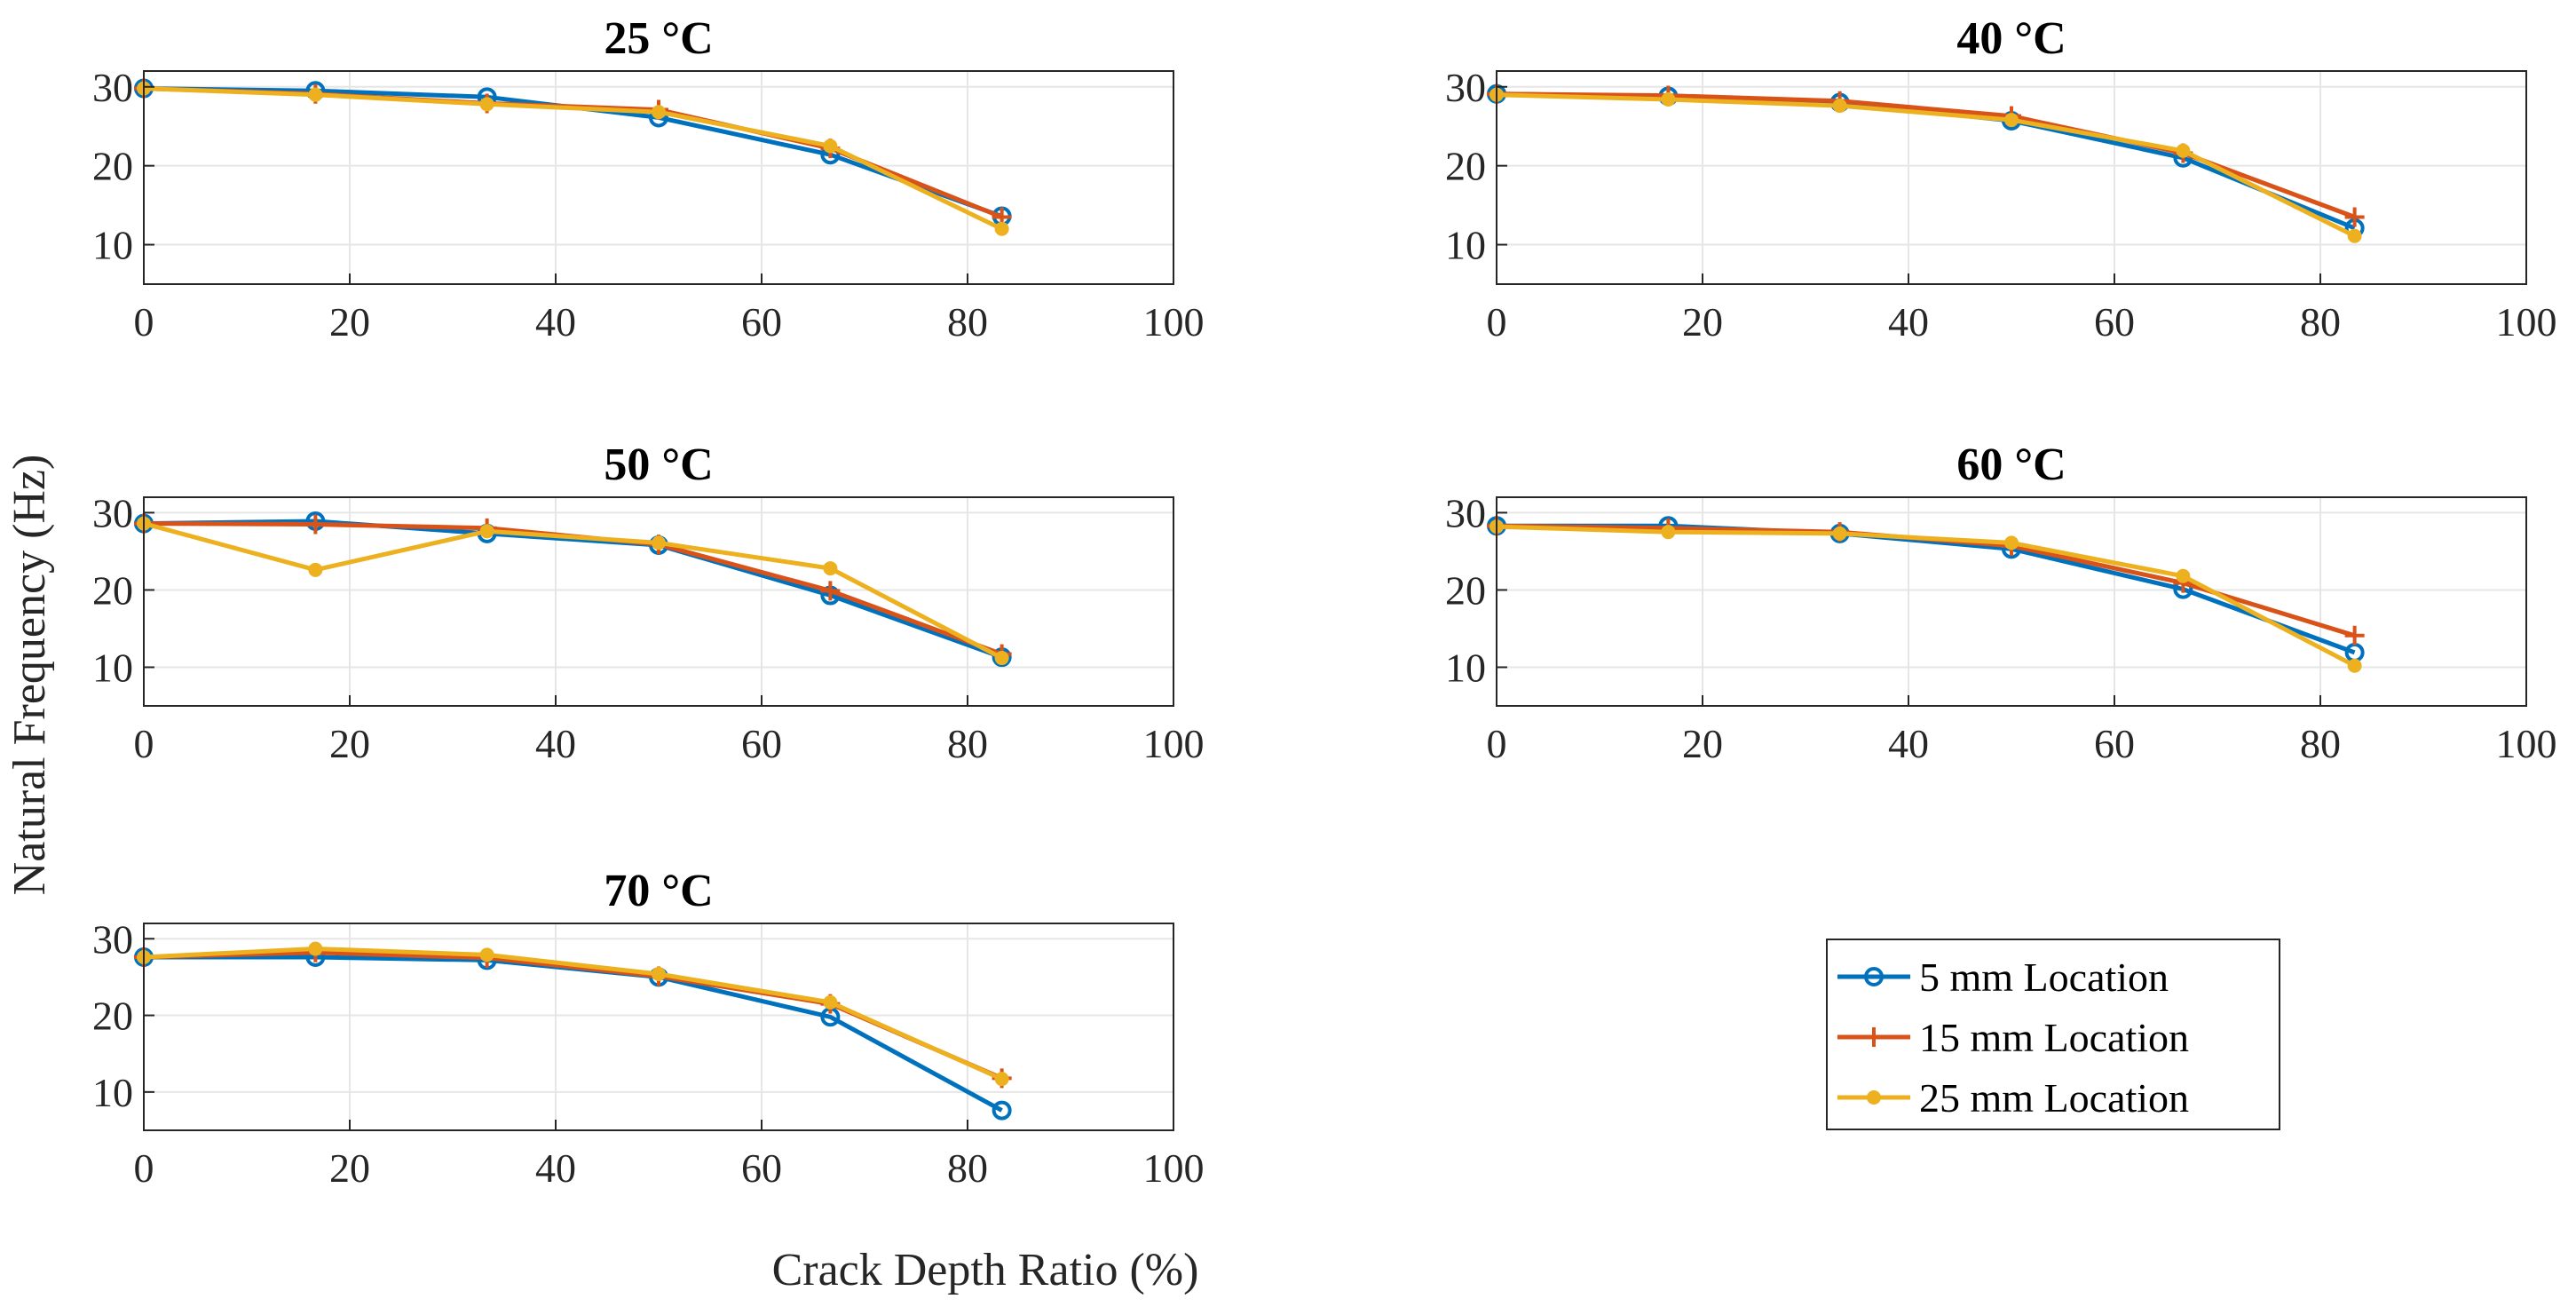 This screenshot has height=1307, width=2576. Describe the element at coordinates (1874, 1098) in the screenshot. I see `legend-marker-dot` at that location.